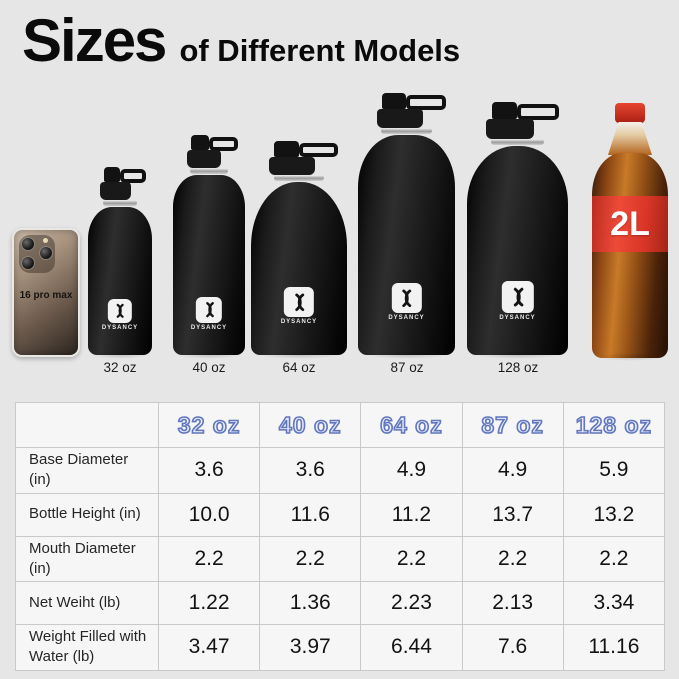  What do you see at coordinates (411, 647) in the screenshot?
I see `spec-cell: 6.44` at bounding box center [411, 647].